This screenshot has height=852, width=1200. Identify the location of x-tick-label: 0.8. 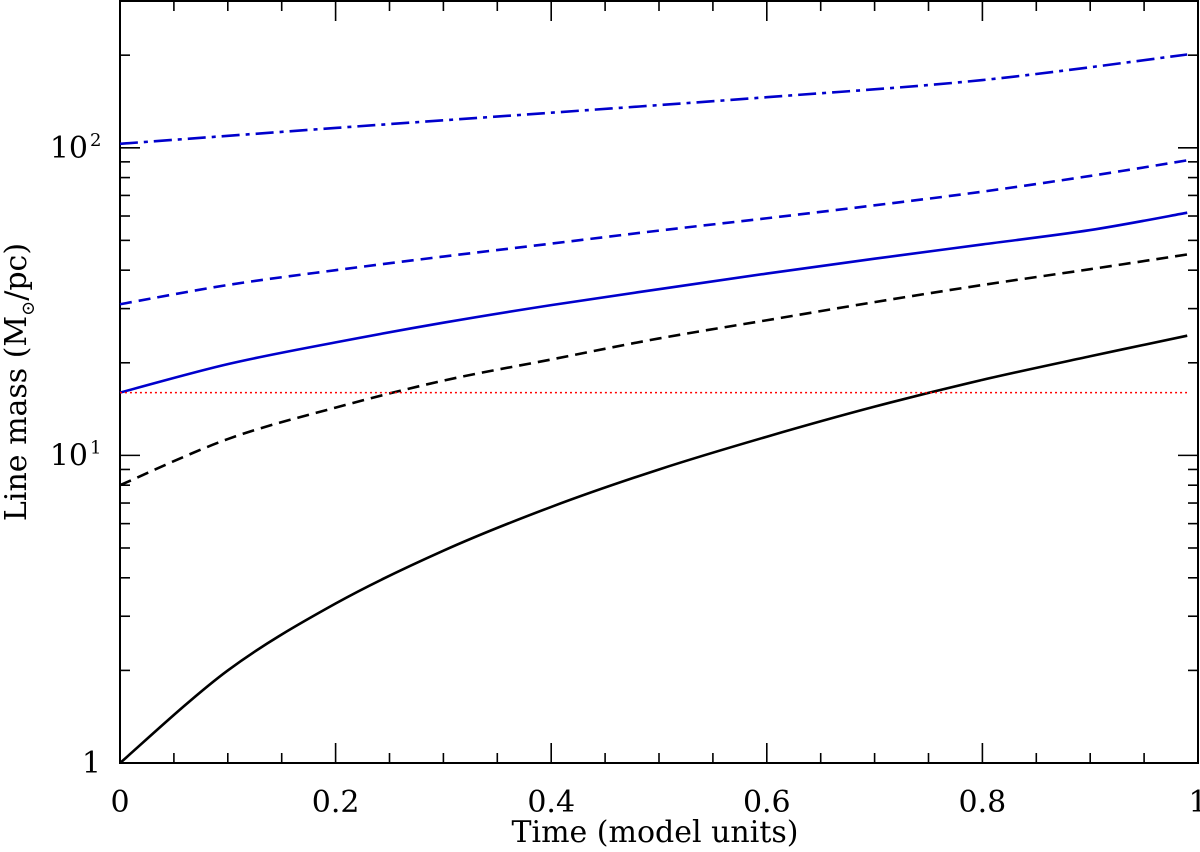
(983, 802).